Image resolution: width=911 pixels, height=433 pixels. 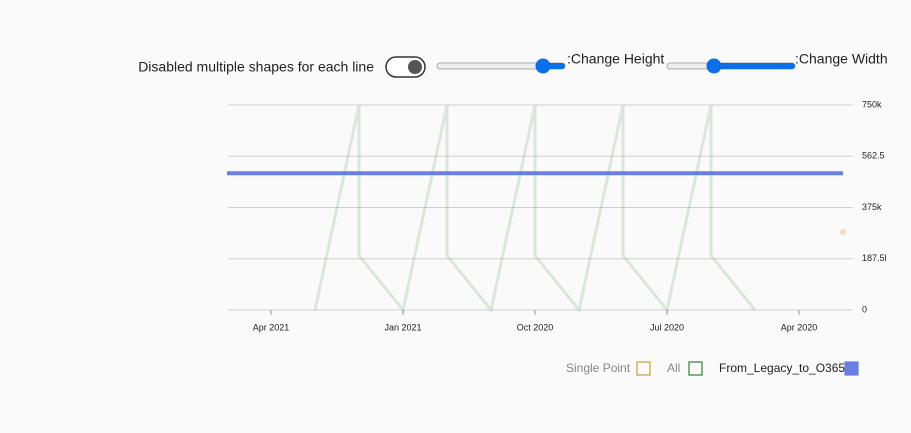 What do you see at coordinates (415, 67) in the screenshot?
I see `toggle-knob` at bounding box center [415, 67].